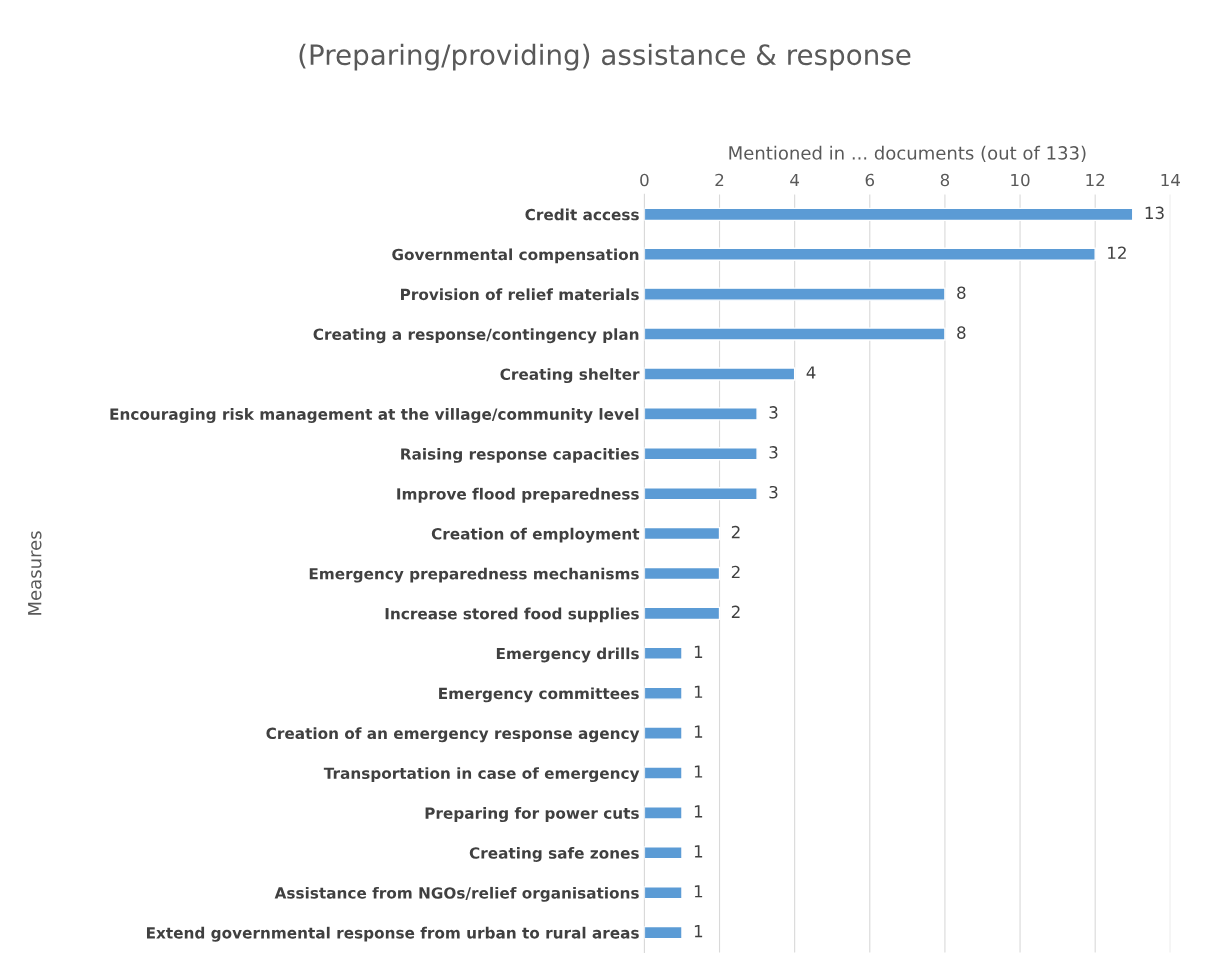 The image size is (1209, 972). I want to click on x-tick-label: 2, so click(719, 180).